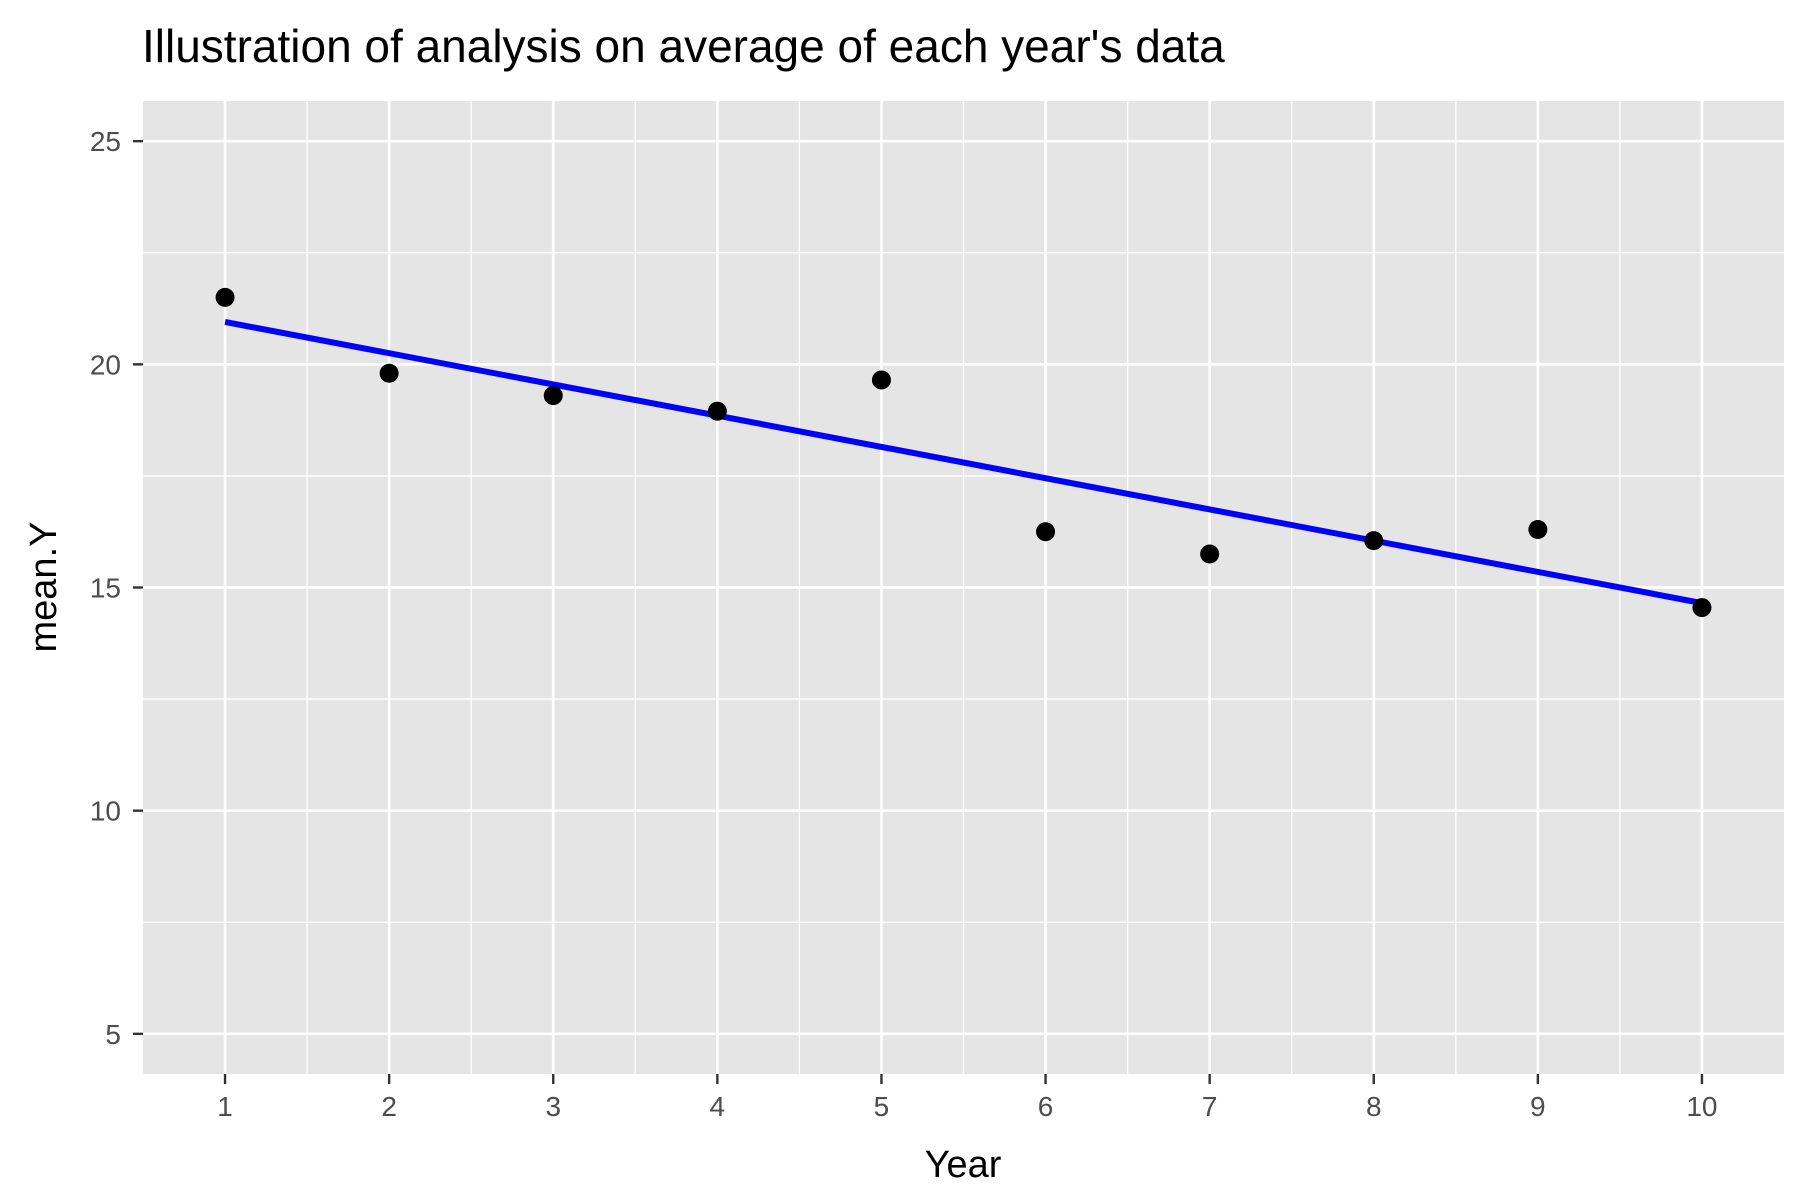  Describe the element at coordinates (882, 1106) in the screenshot. I see `x-tick-label: 5` at that location.